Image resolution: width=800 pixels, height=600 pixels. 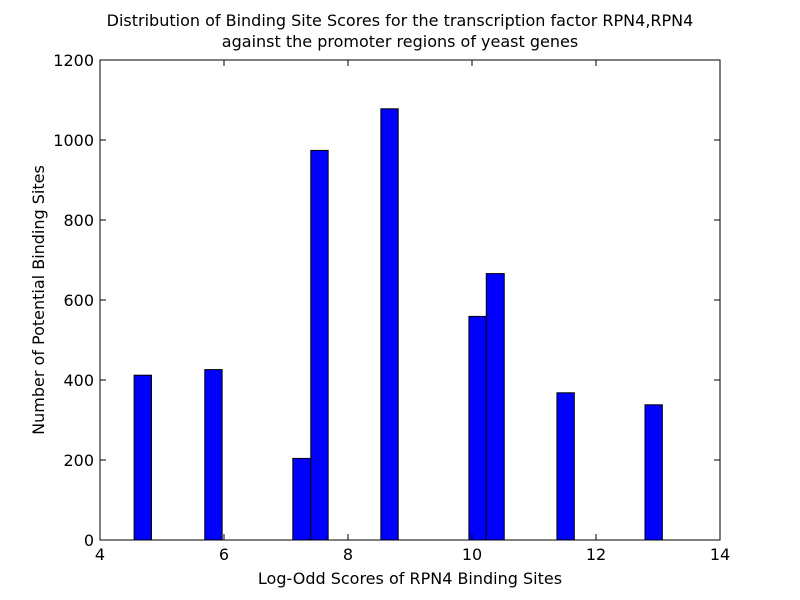 What do you see at coordinates (410, 578) in the screenshot?
I see `x-axis-label: Log-Odd Scores of RPN4 Binding Sites` at bounding box center [410, 578].